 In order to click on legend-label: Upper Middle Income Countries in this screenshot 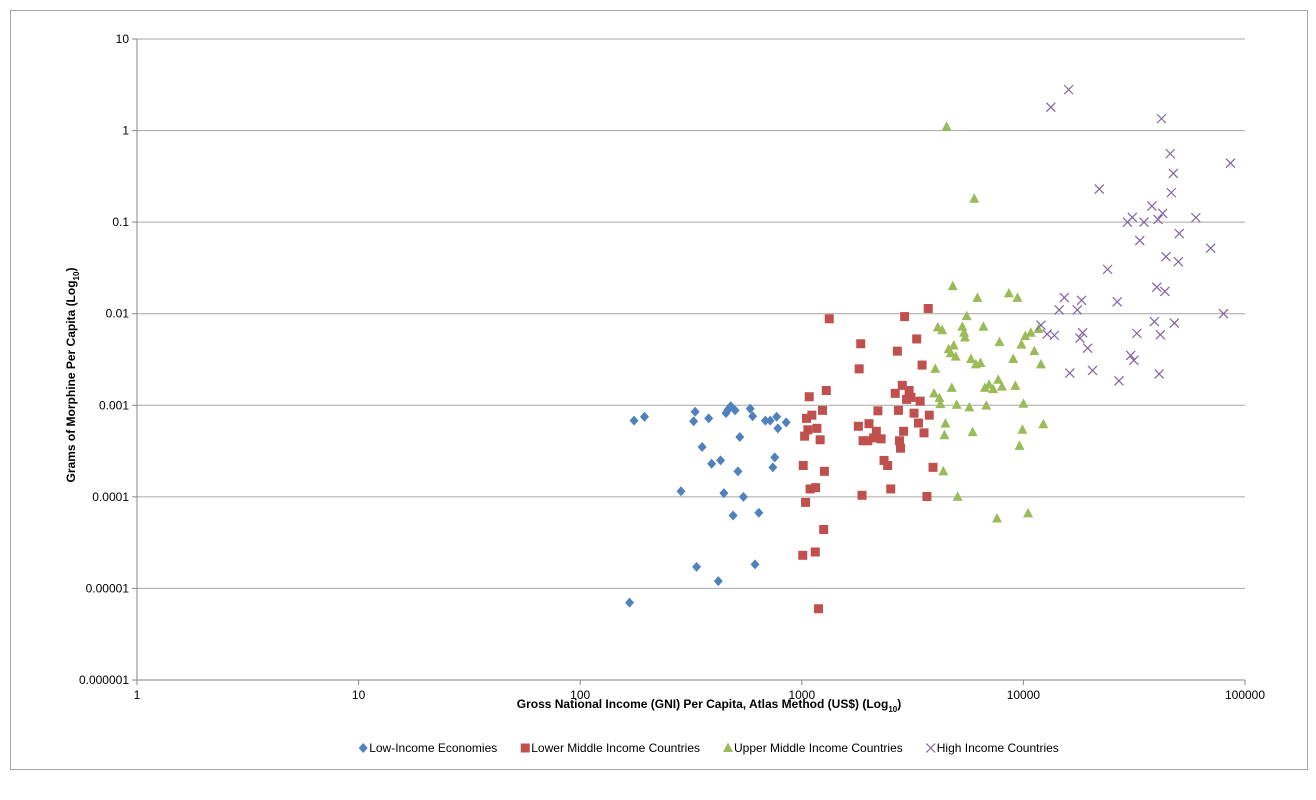, I will do `click(818, 748)`.